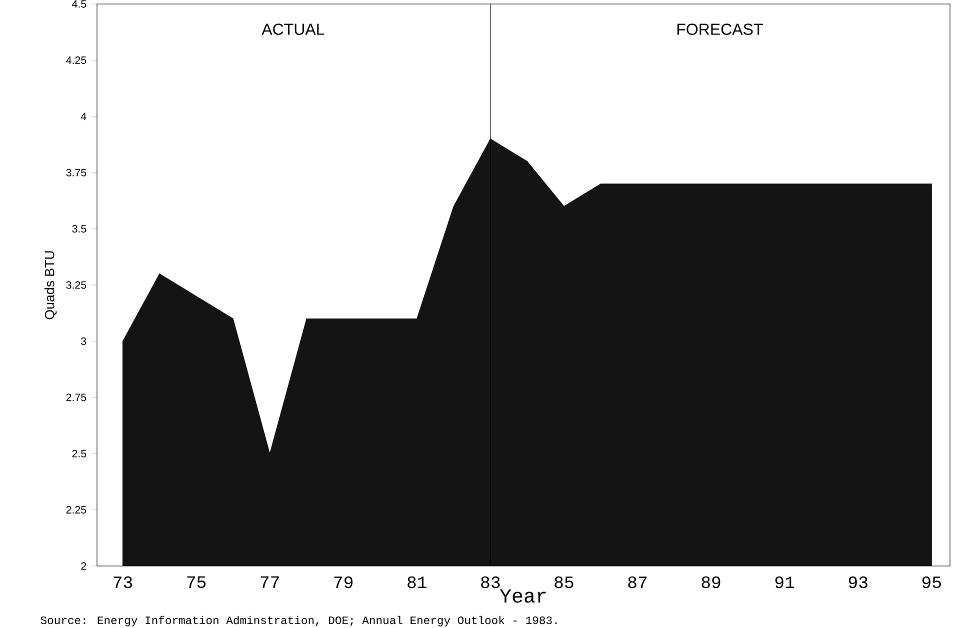 This screenshot has height=628, width=959. Describe the element at coordinates (269, 582) in the screenshot. I see `x-tick-label: 77` at that location.